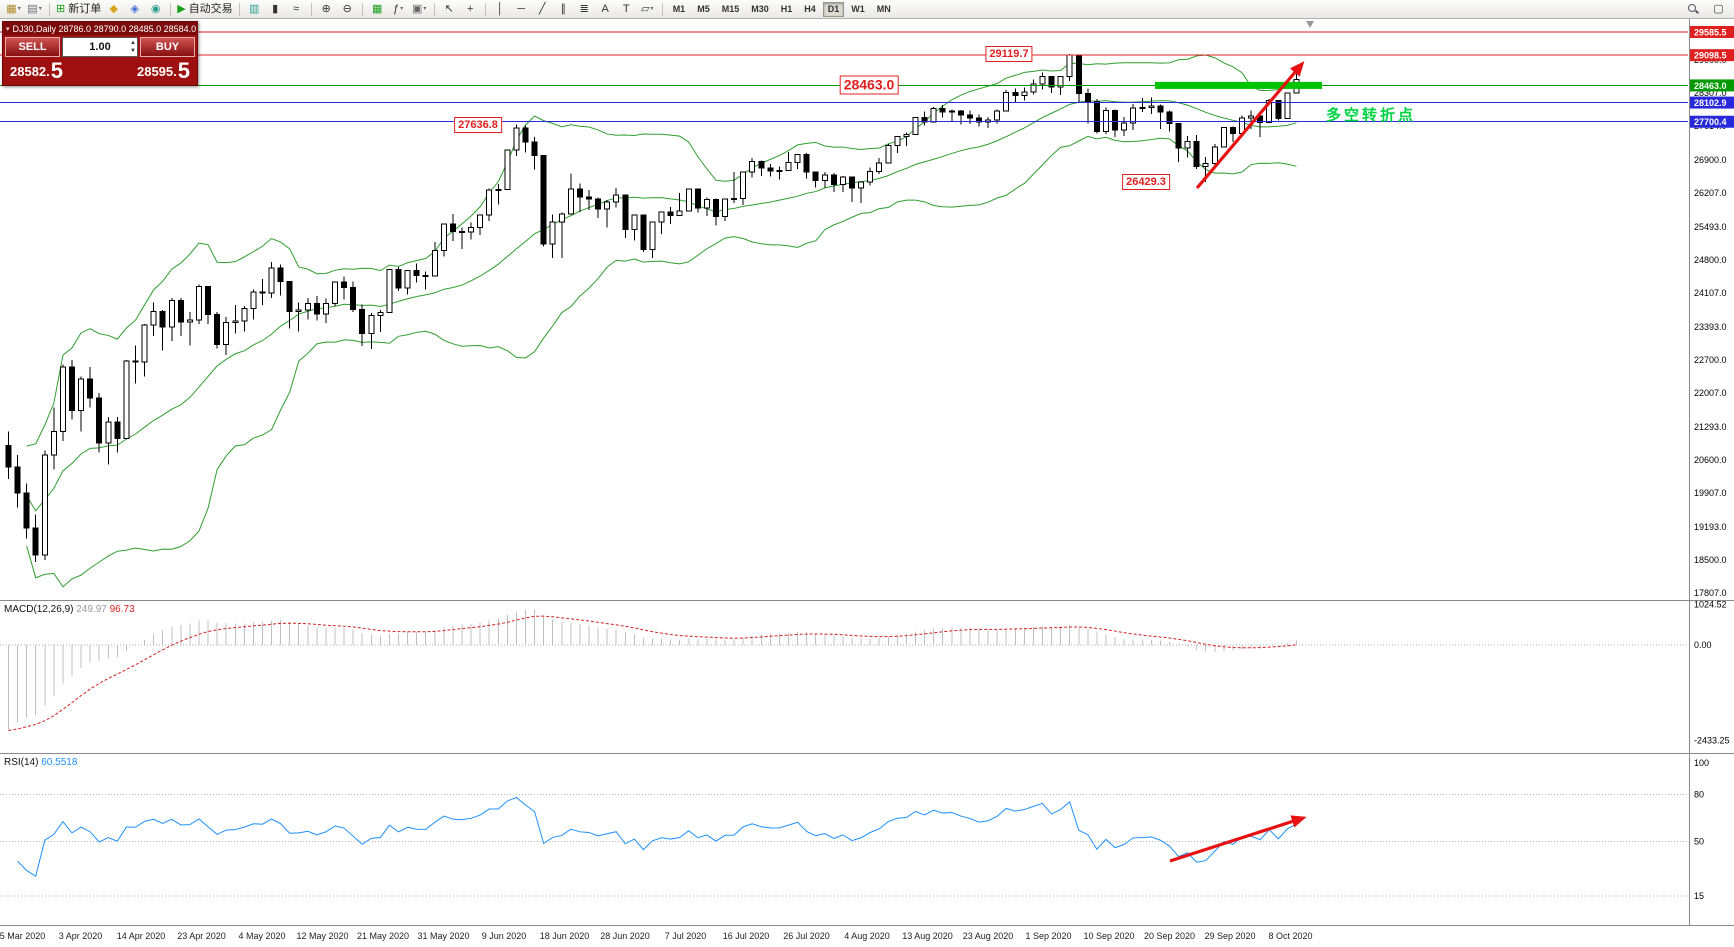 The height and width of the screenshot is (947, 1734). What do you see at coordinates (1371, 115) in the screenshot?
I see `chart-note-text: 多空转折点` at bounding box center [1371, 115].